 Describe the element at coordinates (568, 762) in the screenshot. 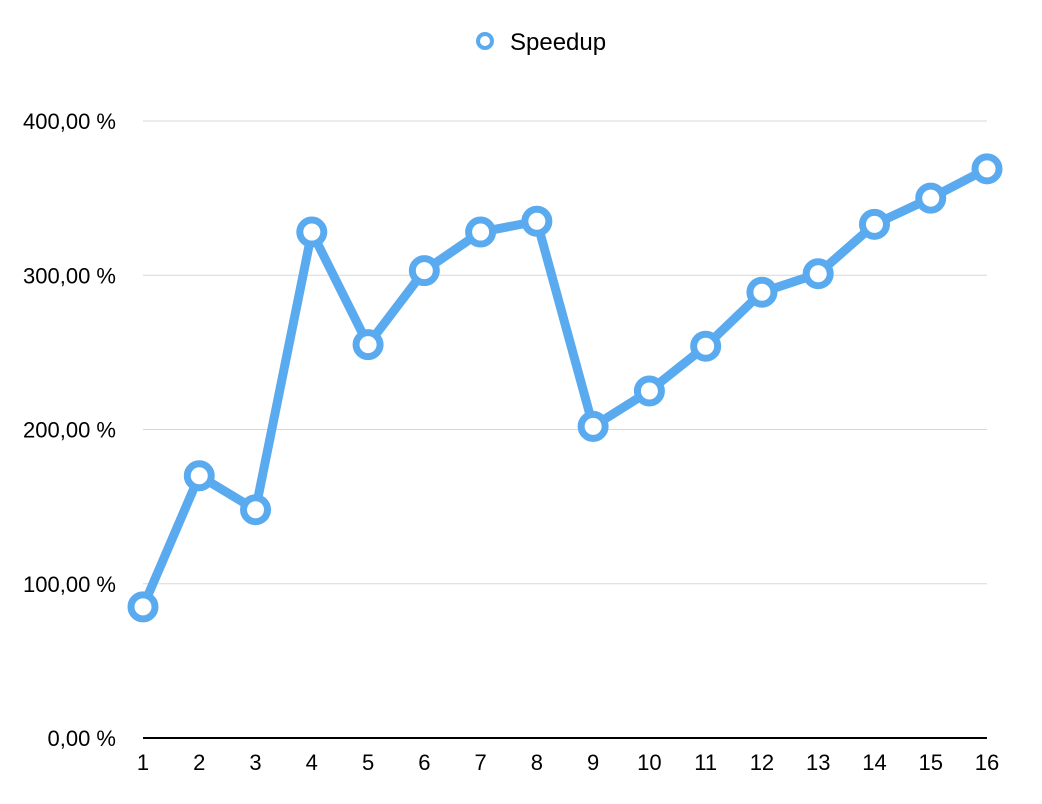

I see `x-axis-tick-labels: 1 2 3 4 5 6 7 8 9 10 11 12 13 14 15 16` at that location.